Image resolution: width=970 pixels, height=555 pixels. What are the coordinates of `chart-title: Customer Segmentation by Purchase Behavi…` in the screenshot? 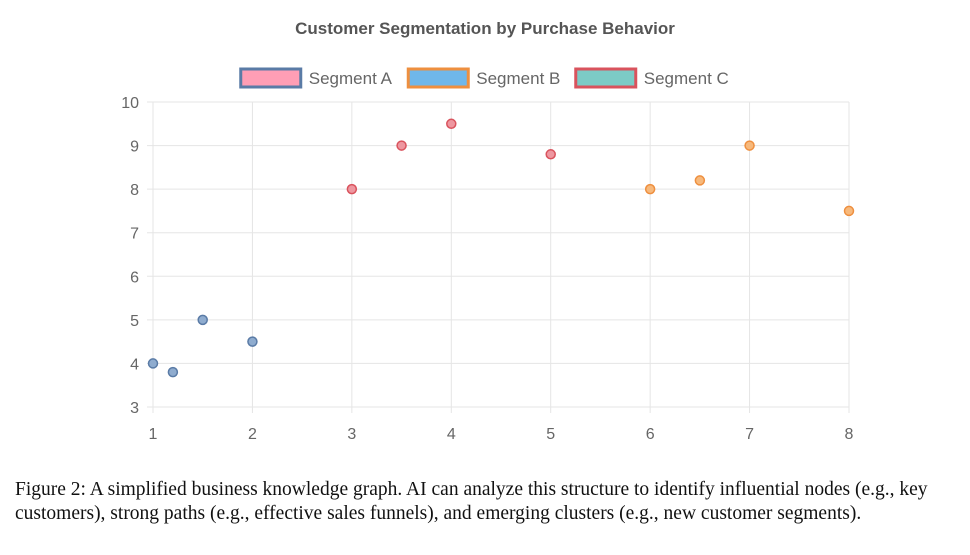 It's located at (485, 28).